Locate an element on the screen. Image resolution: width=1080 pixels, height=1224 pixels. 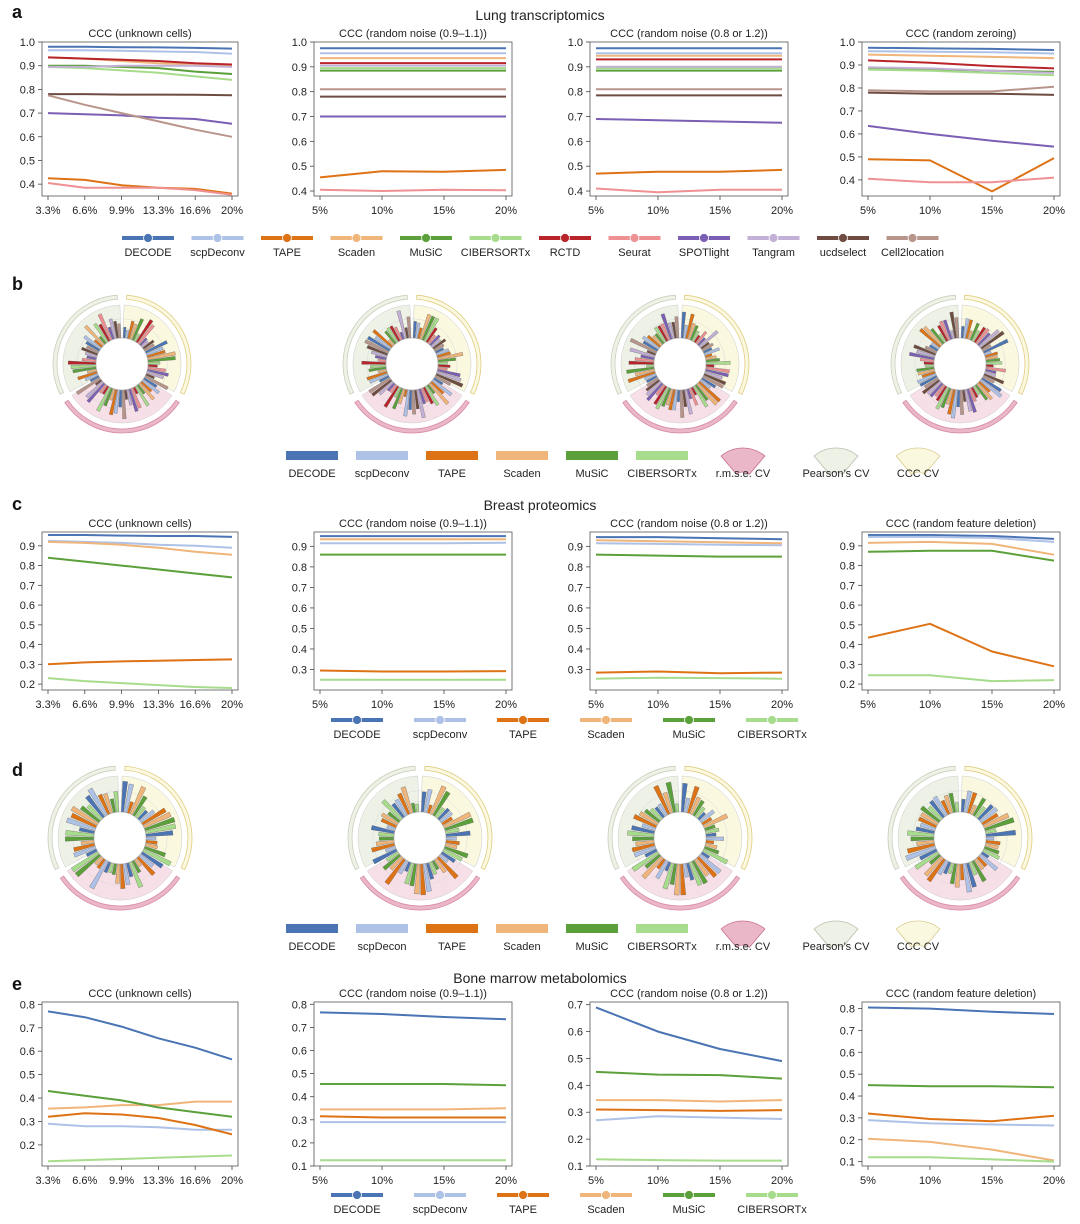
legend-marker-Scaden is located at coordinates (356, 238).